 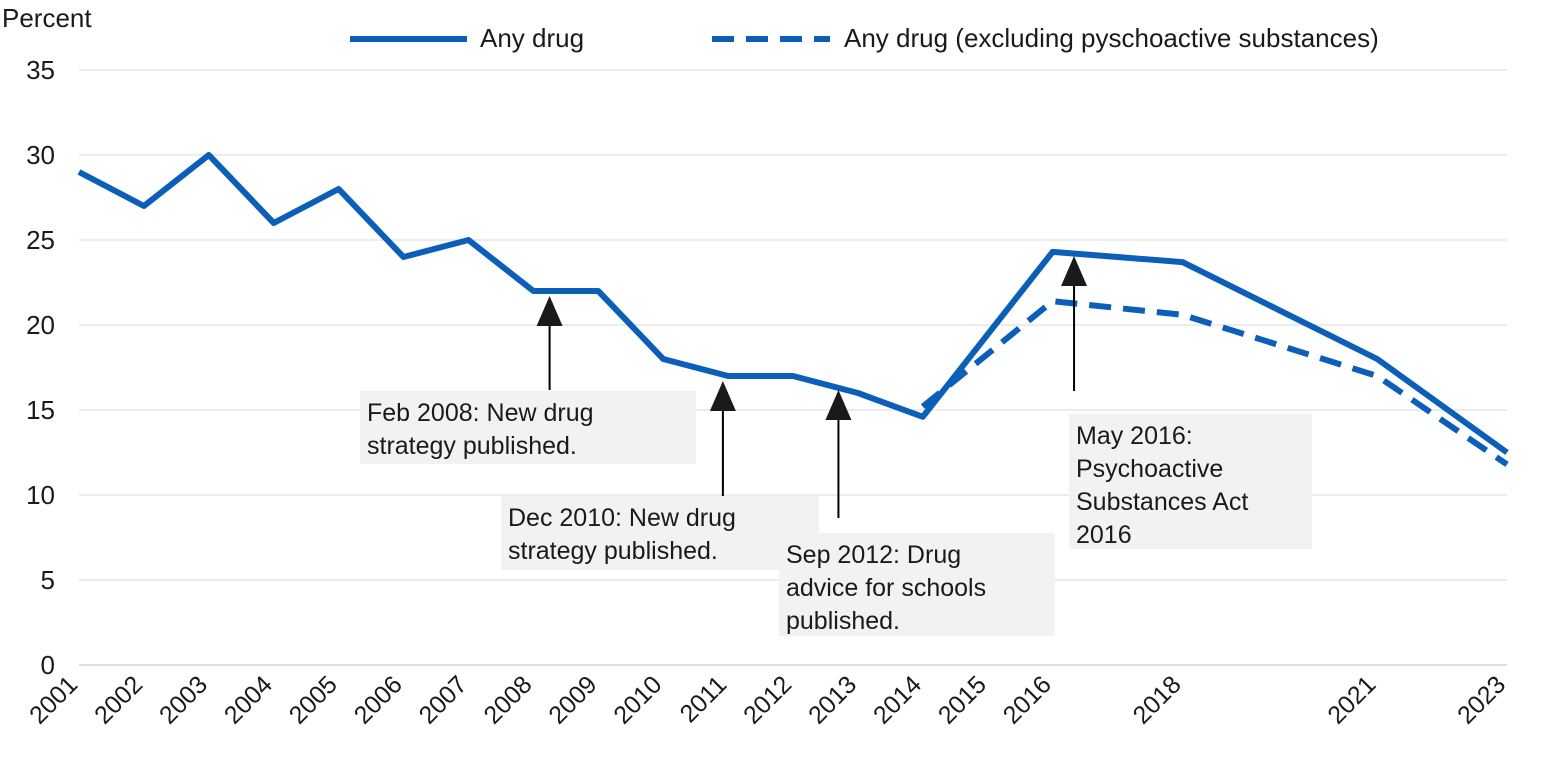 I want to click on x-tick-label: 2006, so click(x=378, y=699).